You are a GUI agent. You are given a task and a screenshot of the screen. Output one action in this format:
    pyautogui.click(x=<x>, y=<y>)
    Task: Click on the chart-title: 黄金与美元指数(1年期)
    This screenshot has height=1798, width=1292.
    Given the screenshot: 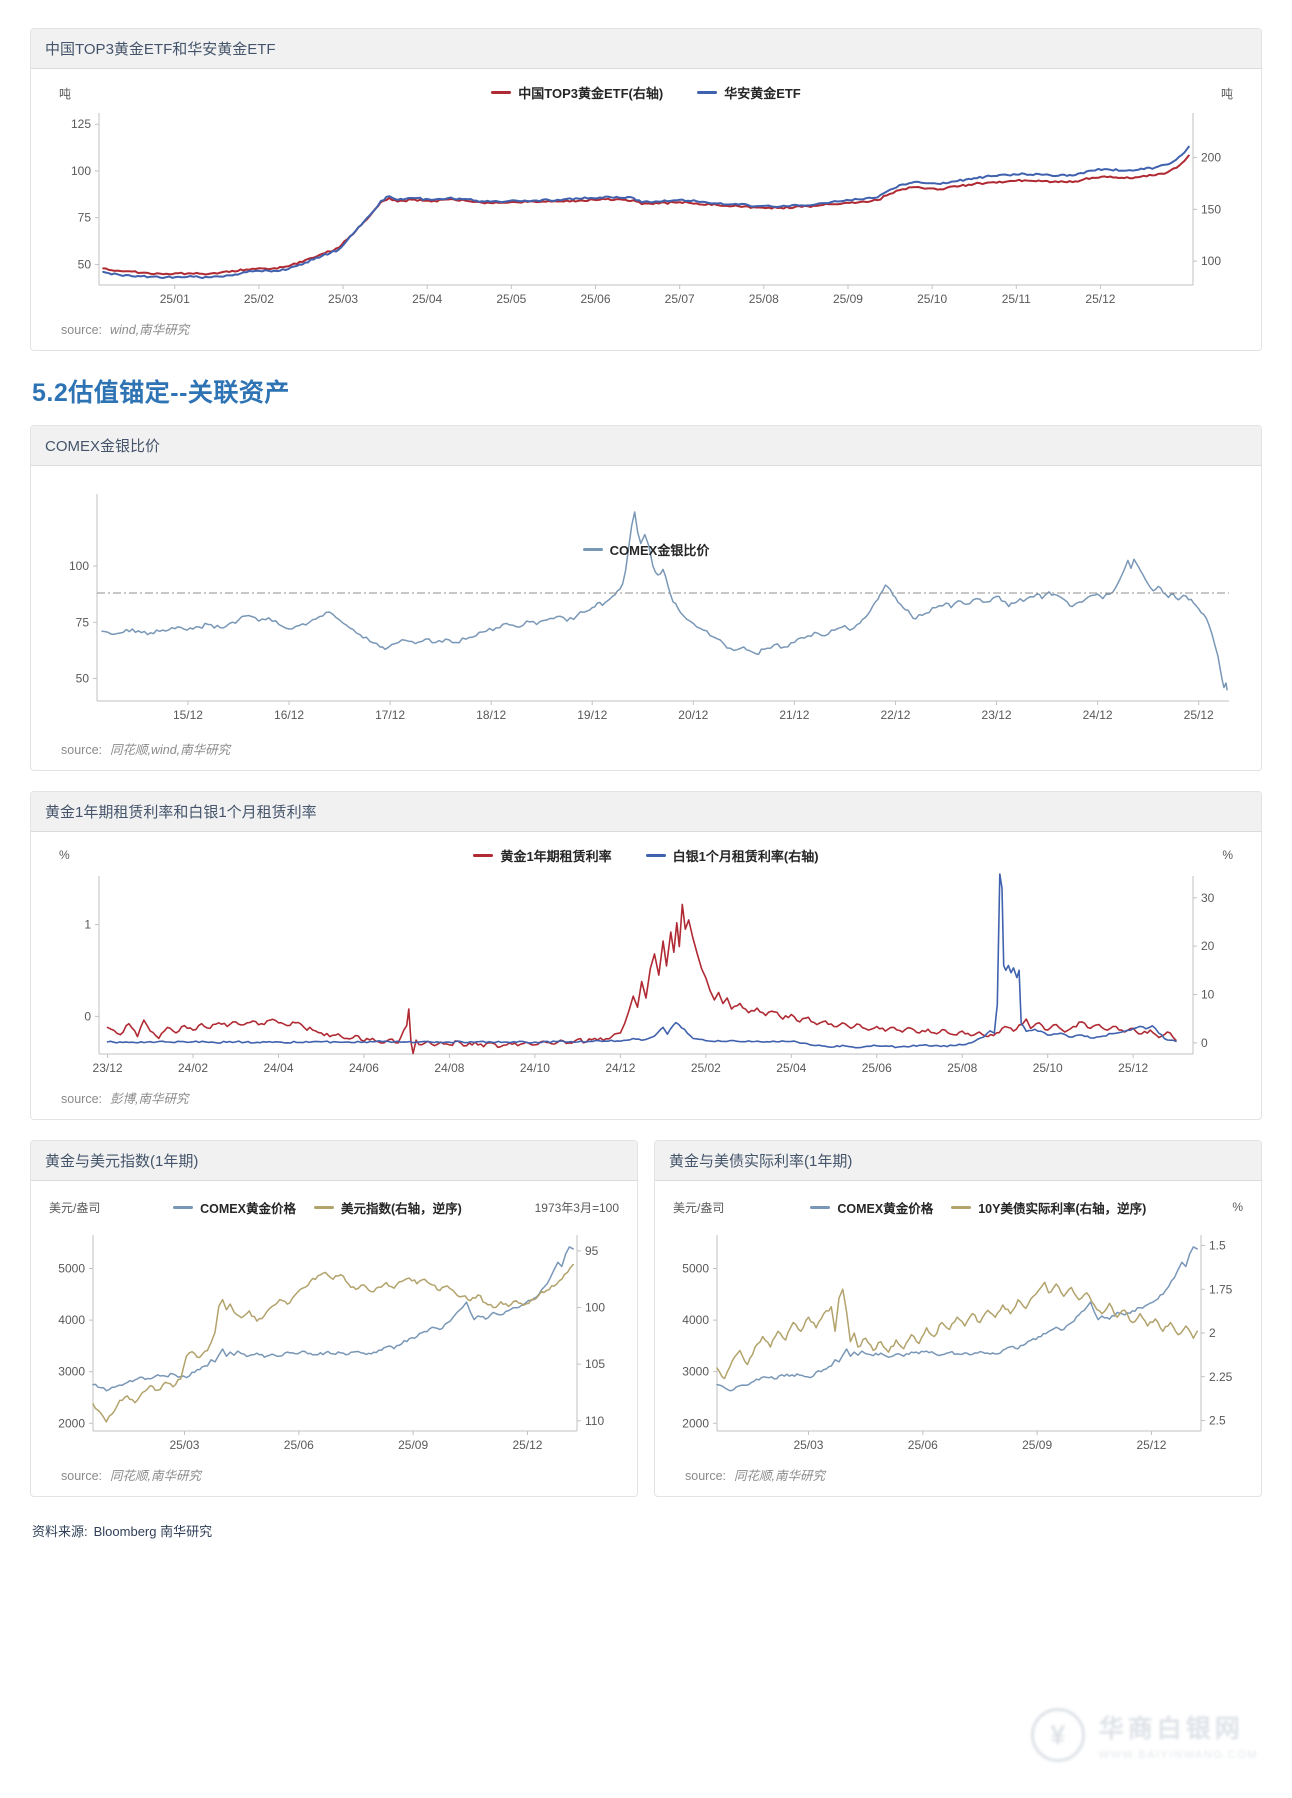 What is the action you would take?
    pyautogui.click(x=122, y=1161)
    